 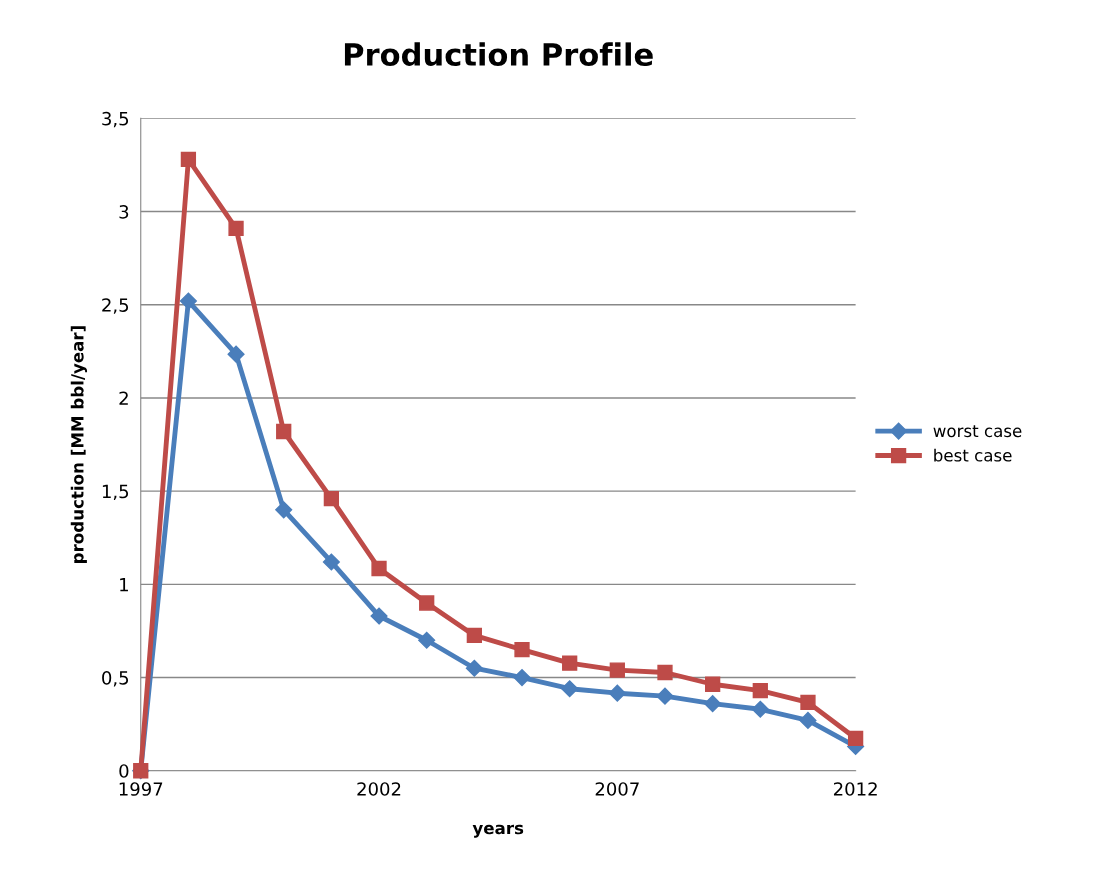 What do you see at coordinates (115, 306) in the screenshot?
I see `y-tick-label: 2,5` at bounding box center [115, 306].